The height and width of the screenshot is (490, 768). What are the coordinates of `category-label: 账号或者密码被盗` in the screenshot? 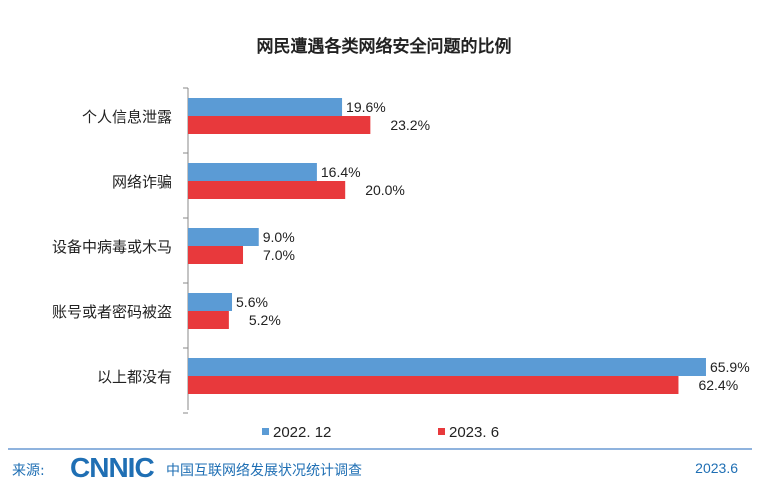 It's located at (112, 312).